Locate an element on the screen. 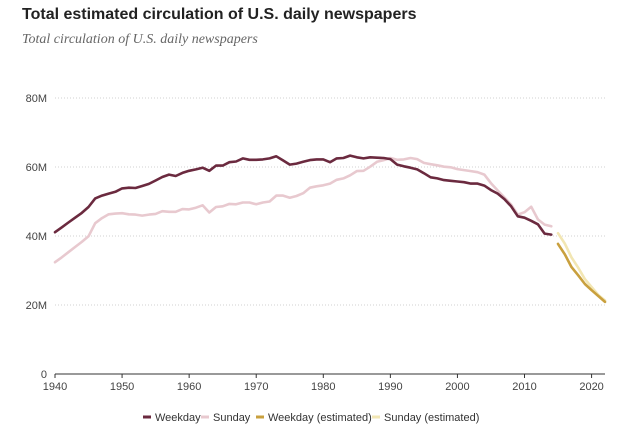 Image resolution: width=640 pixels, height=433 pixels. x-tick-label: 1940 is located at coordinates (55, 387).